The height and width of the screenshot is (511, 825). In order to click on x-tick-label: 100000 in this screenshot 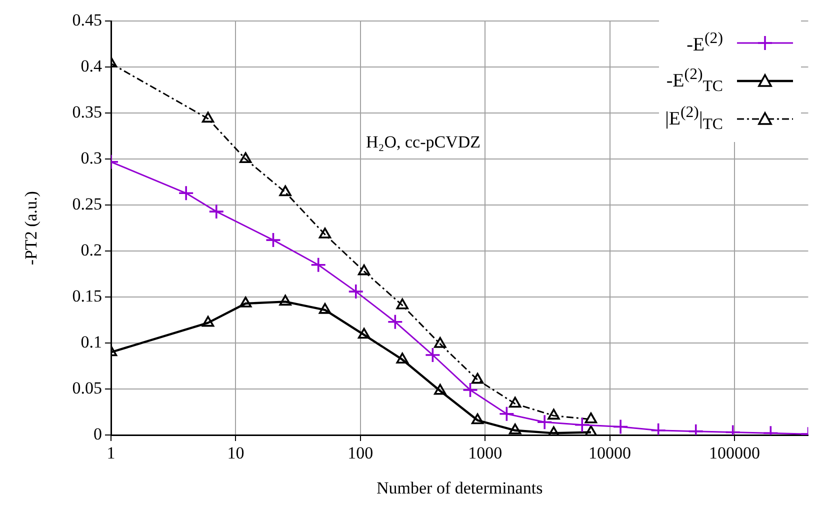, I will do `click(734, 453)`.